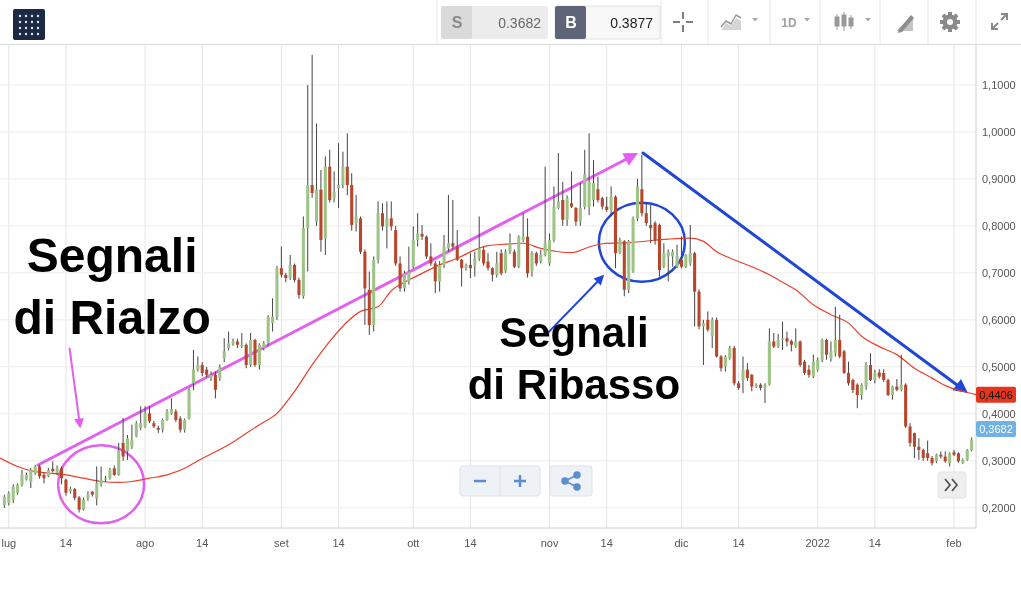  What do you see at coordinates (999, 319) in the screenshot?
I see `y-tick-label: 0,6000` at bounding box center [999, 319].